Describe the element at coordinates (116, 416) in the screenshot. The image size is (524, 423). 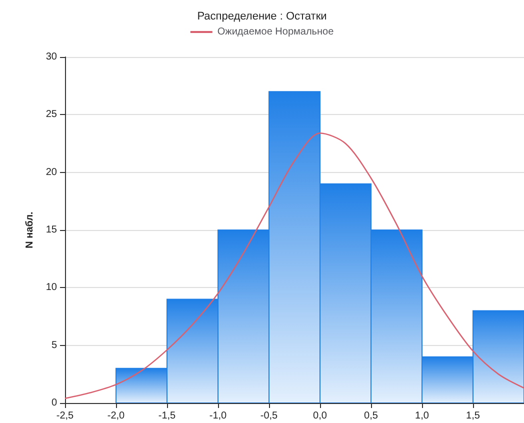
I see `x-tick-label: -2,0` at that location.